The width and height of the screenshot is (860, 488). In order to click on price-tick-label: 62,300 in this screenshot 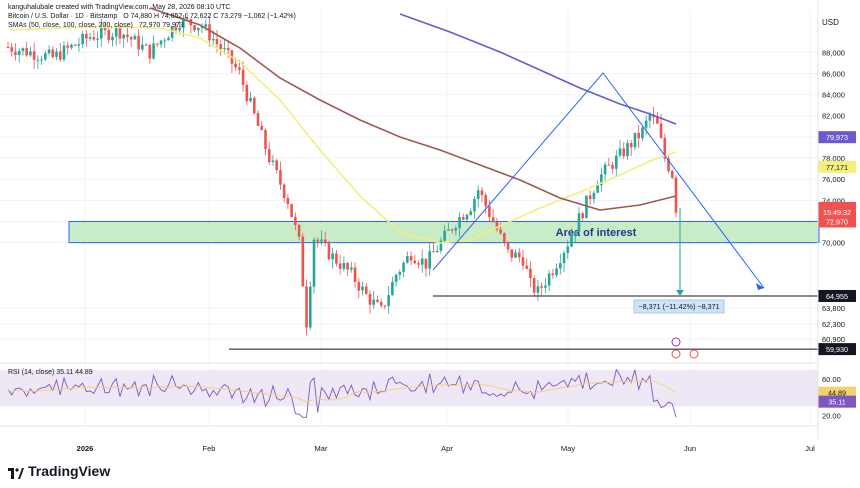, I will do `click(833, 324)`.